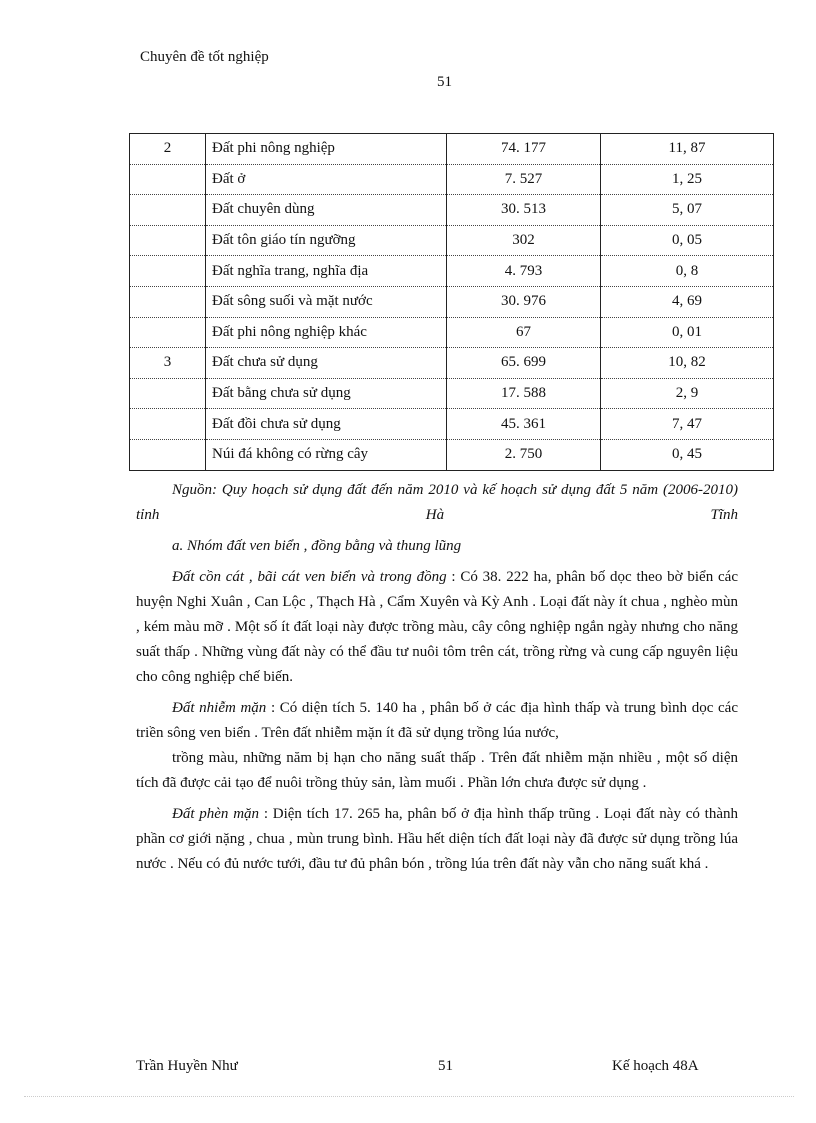 Image resolution: width=816 pixels, height=1123 pixels. I want to click on row-number-cell: 2, so click(167, 149).